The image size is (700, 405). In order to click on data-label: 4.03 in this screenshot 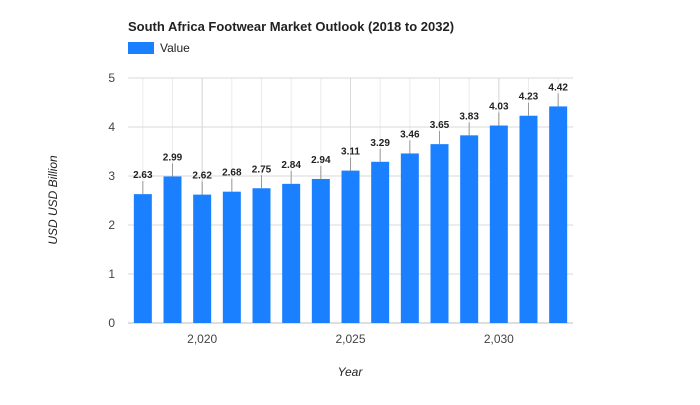, I will do `click(499, 107)`.